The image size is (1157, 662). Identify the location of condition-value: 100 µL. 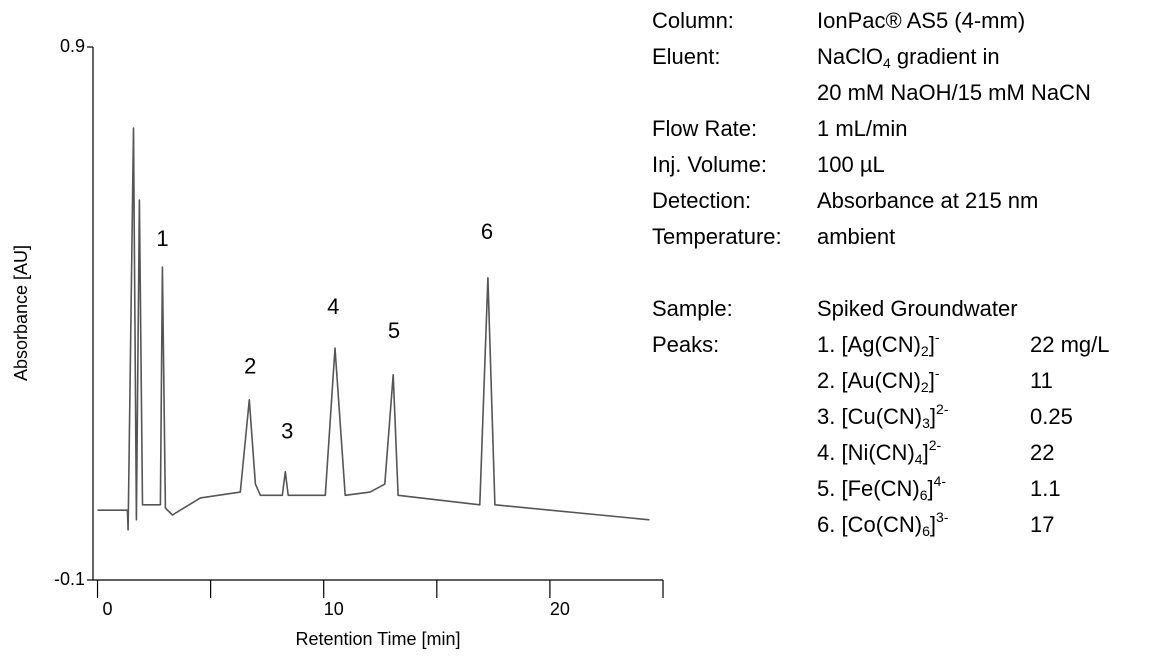
(851, 164).